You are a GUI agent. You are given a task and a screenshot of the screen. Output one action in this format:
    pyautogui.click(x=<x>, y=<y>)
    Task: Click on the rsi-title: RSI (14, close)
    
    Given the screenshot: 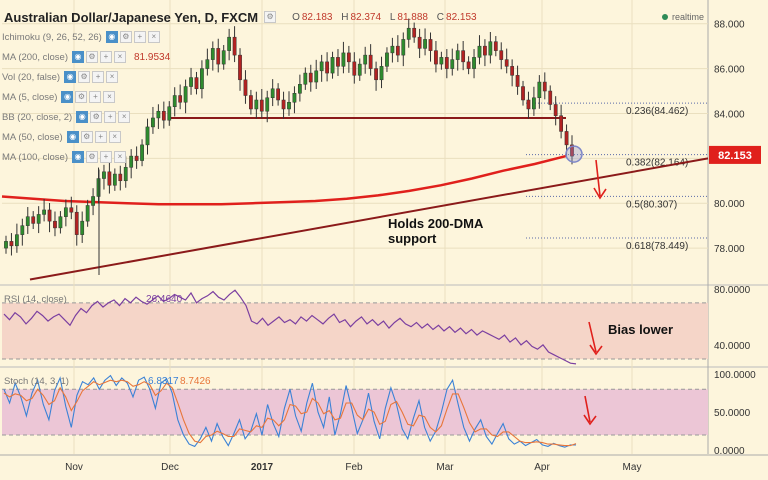 What is the action you would take?
    pyautogui.click(x=35, y=299)
    